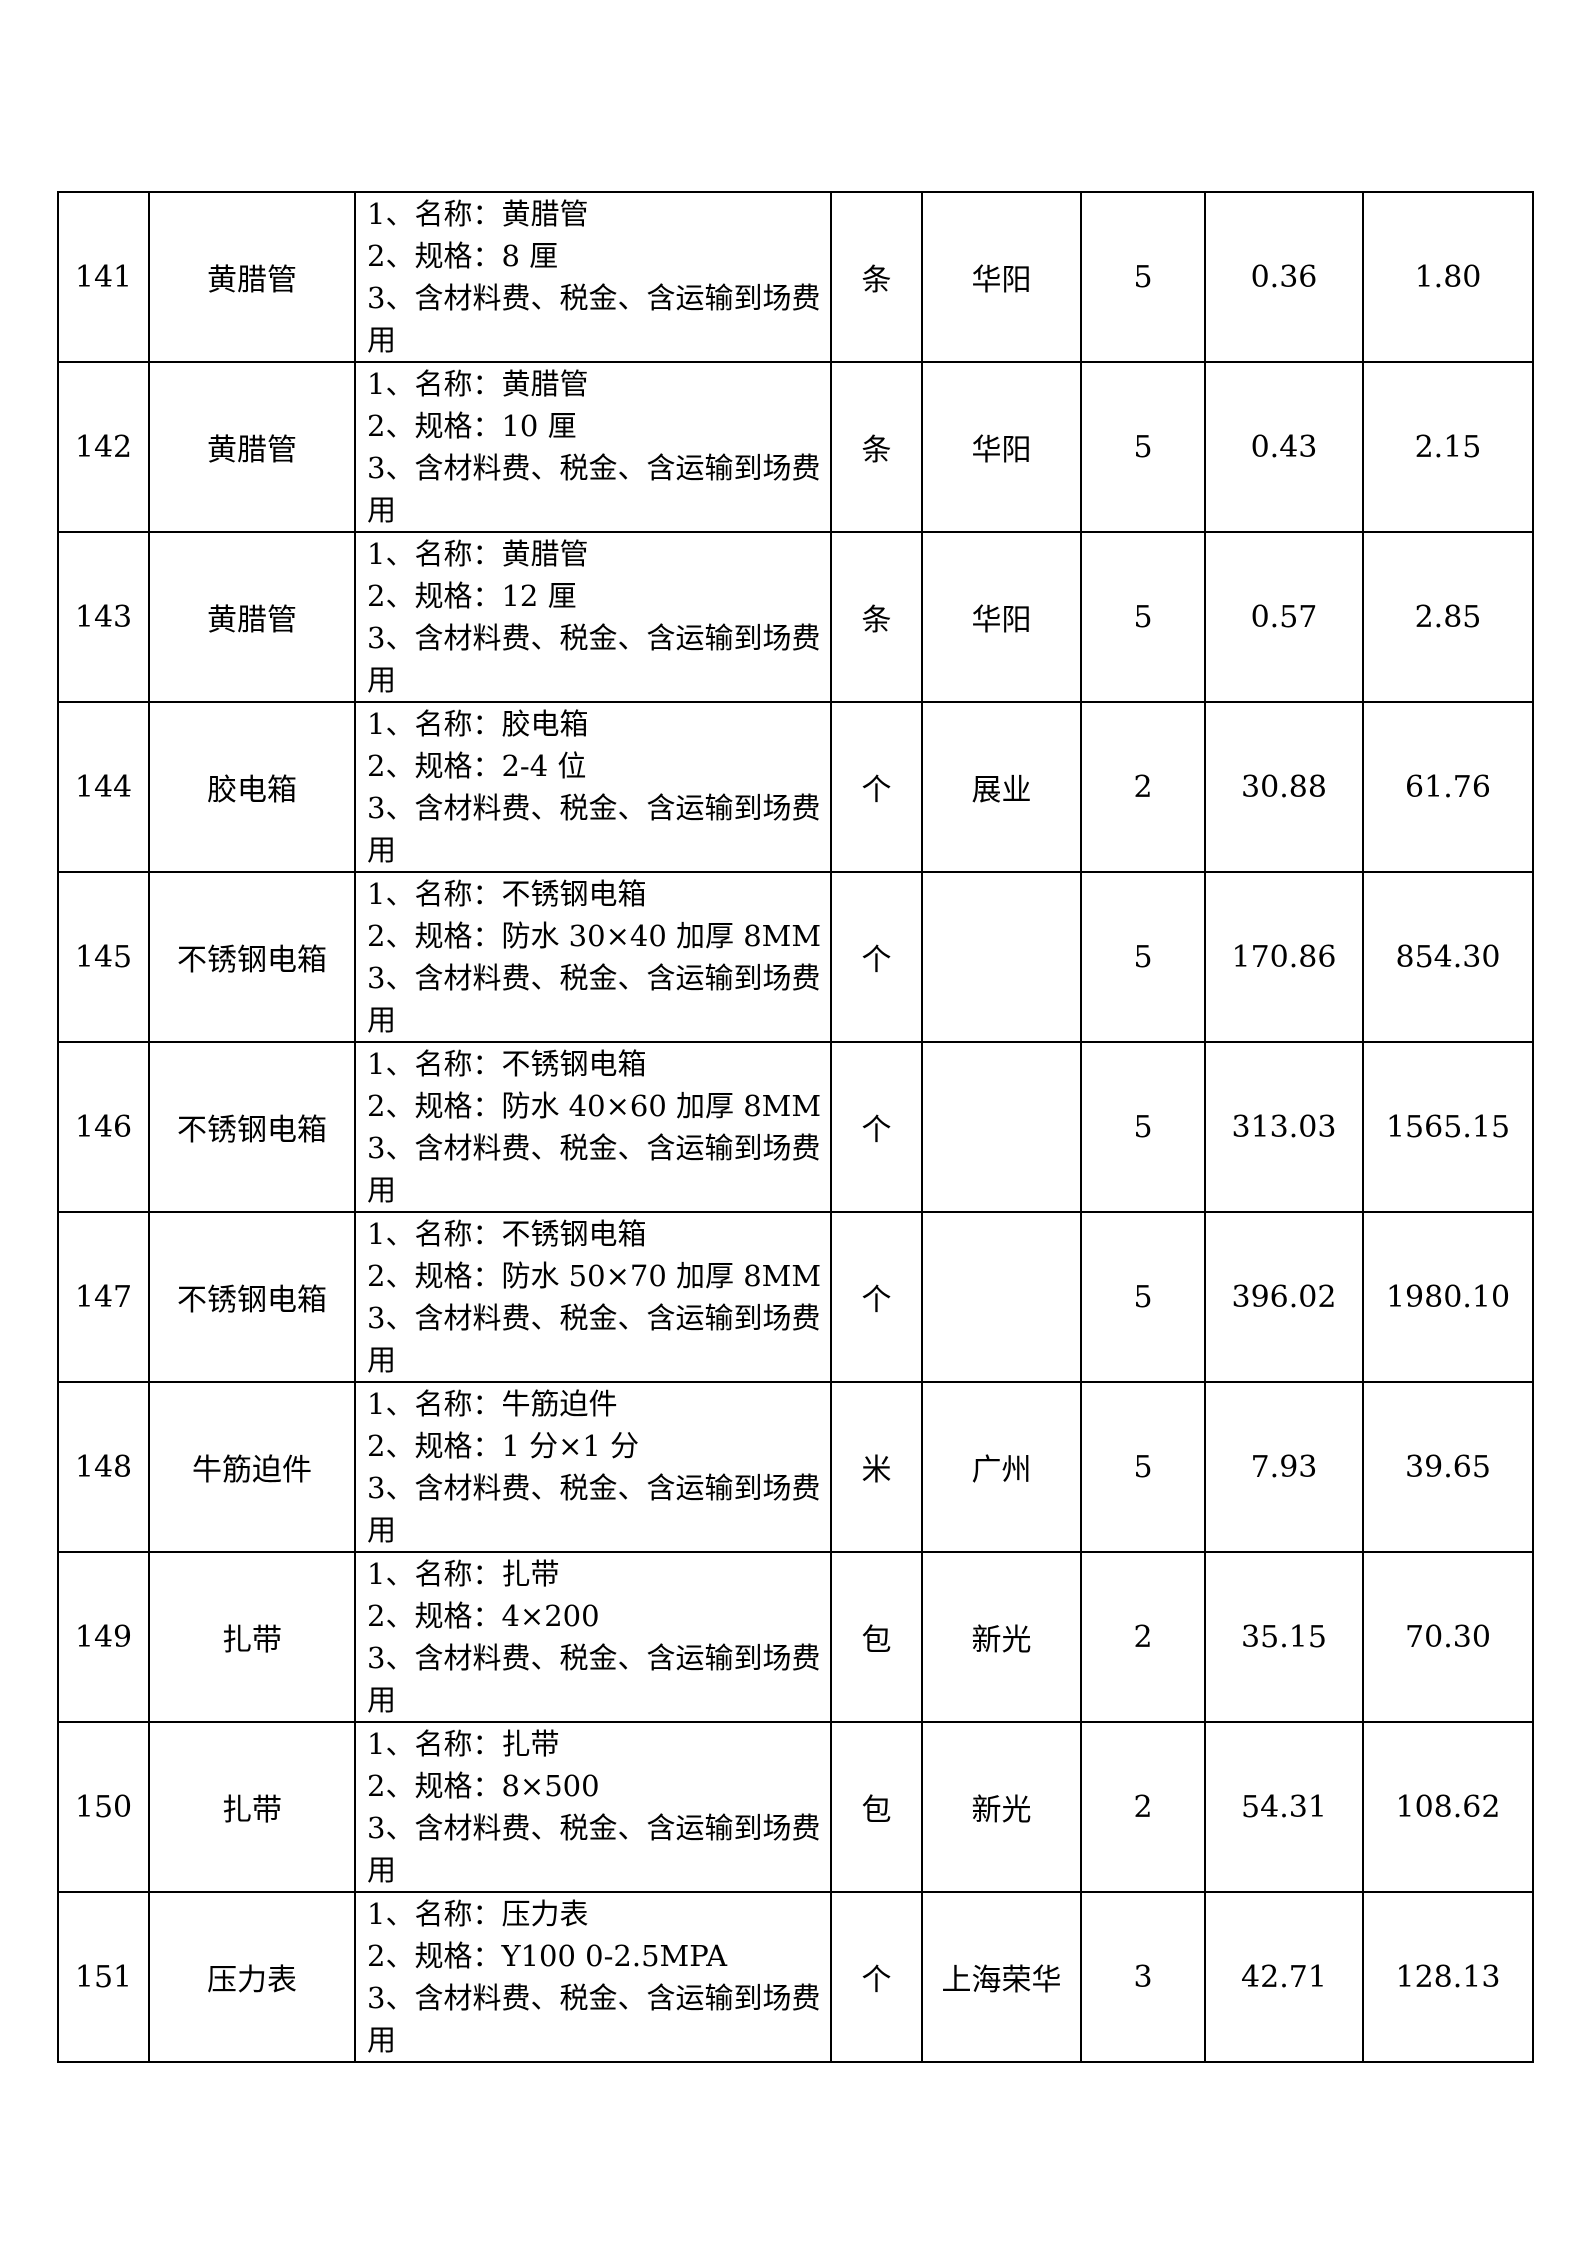 The width and height of the screenshot is (1587, 2245). What do you see at coordinates (103, 277) in the screenshot?
I see `serial-cell: 141` at bounding box center [103, 277].